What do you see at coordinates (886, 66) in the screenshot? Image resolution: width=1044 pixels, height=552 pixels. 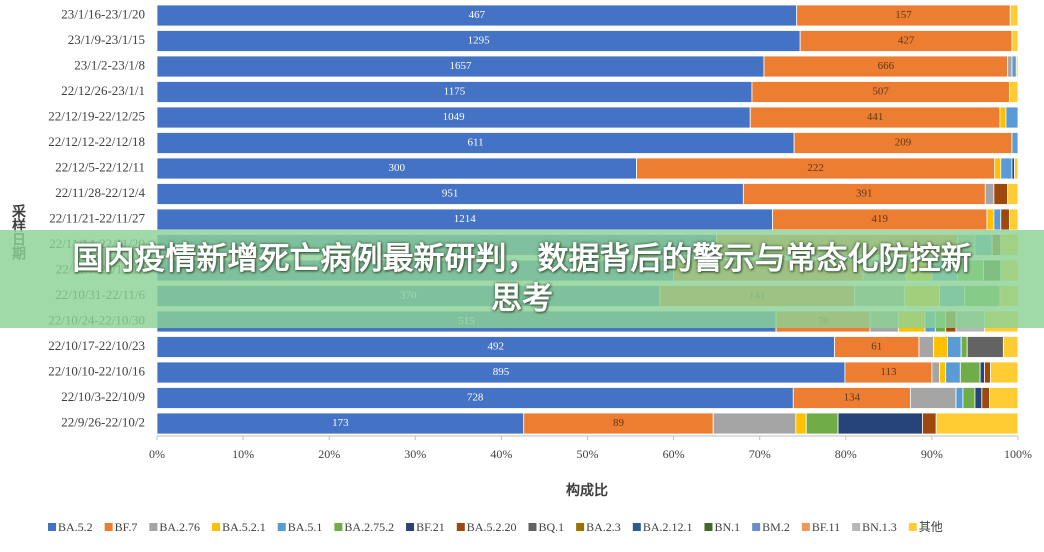 I see `data-label: 666` at bounding box center [886, 66].